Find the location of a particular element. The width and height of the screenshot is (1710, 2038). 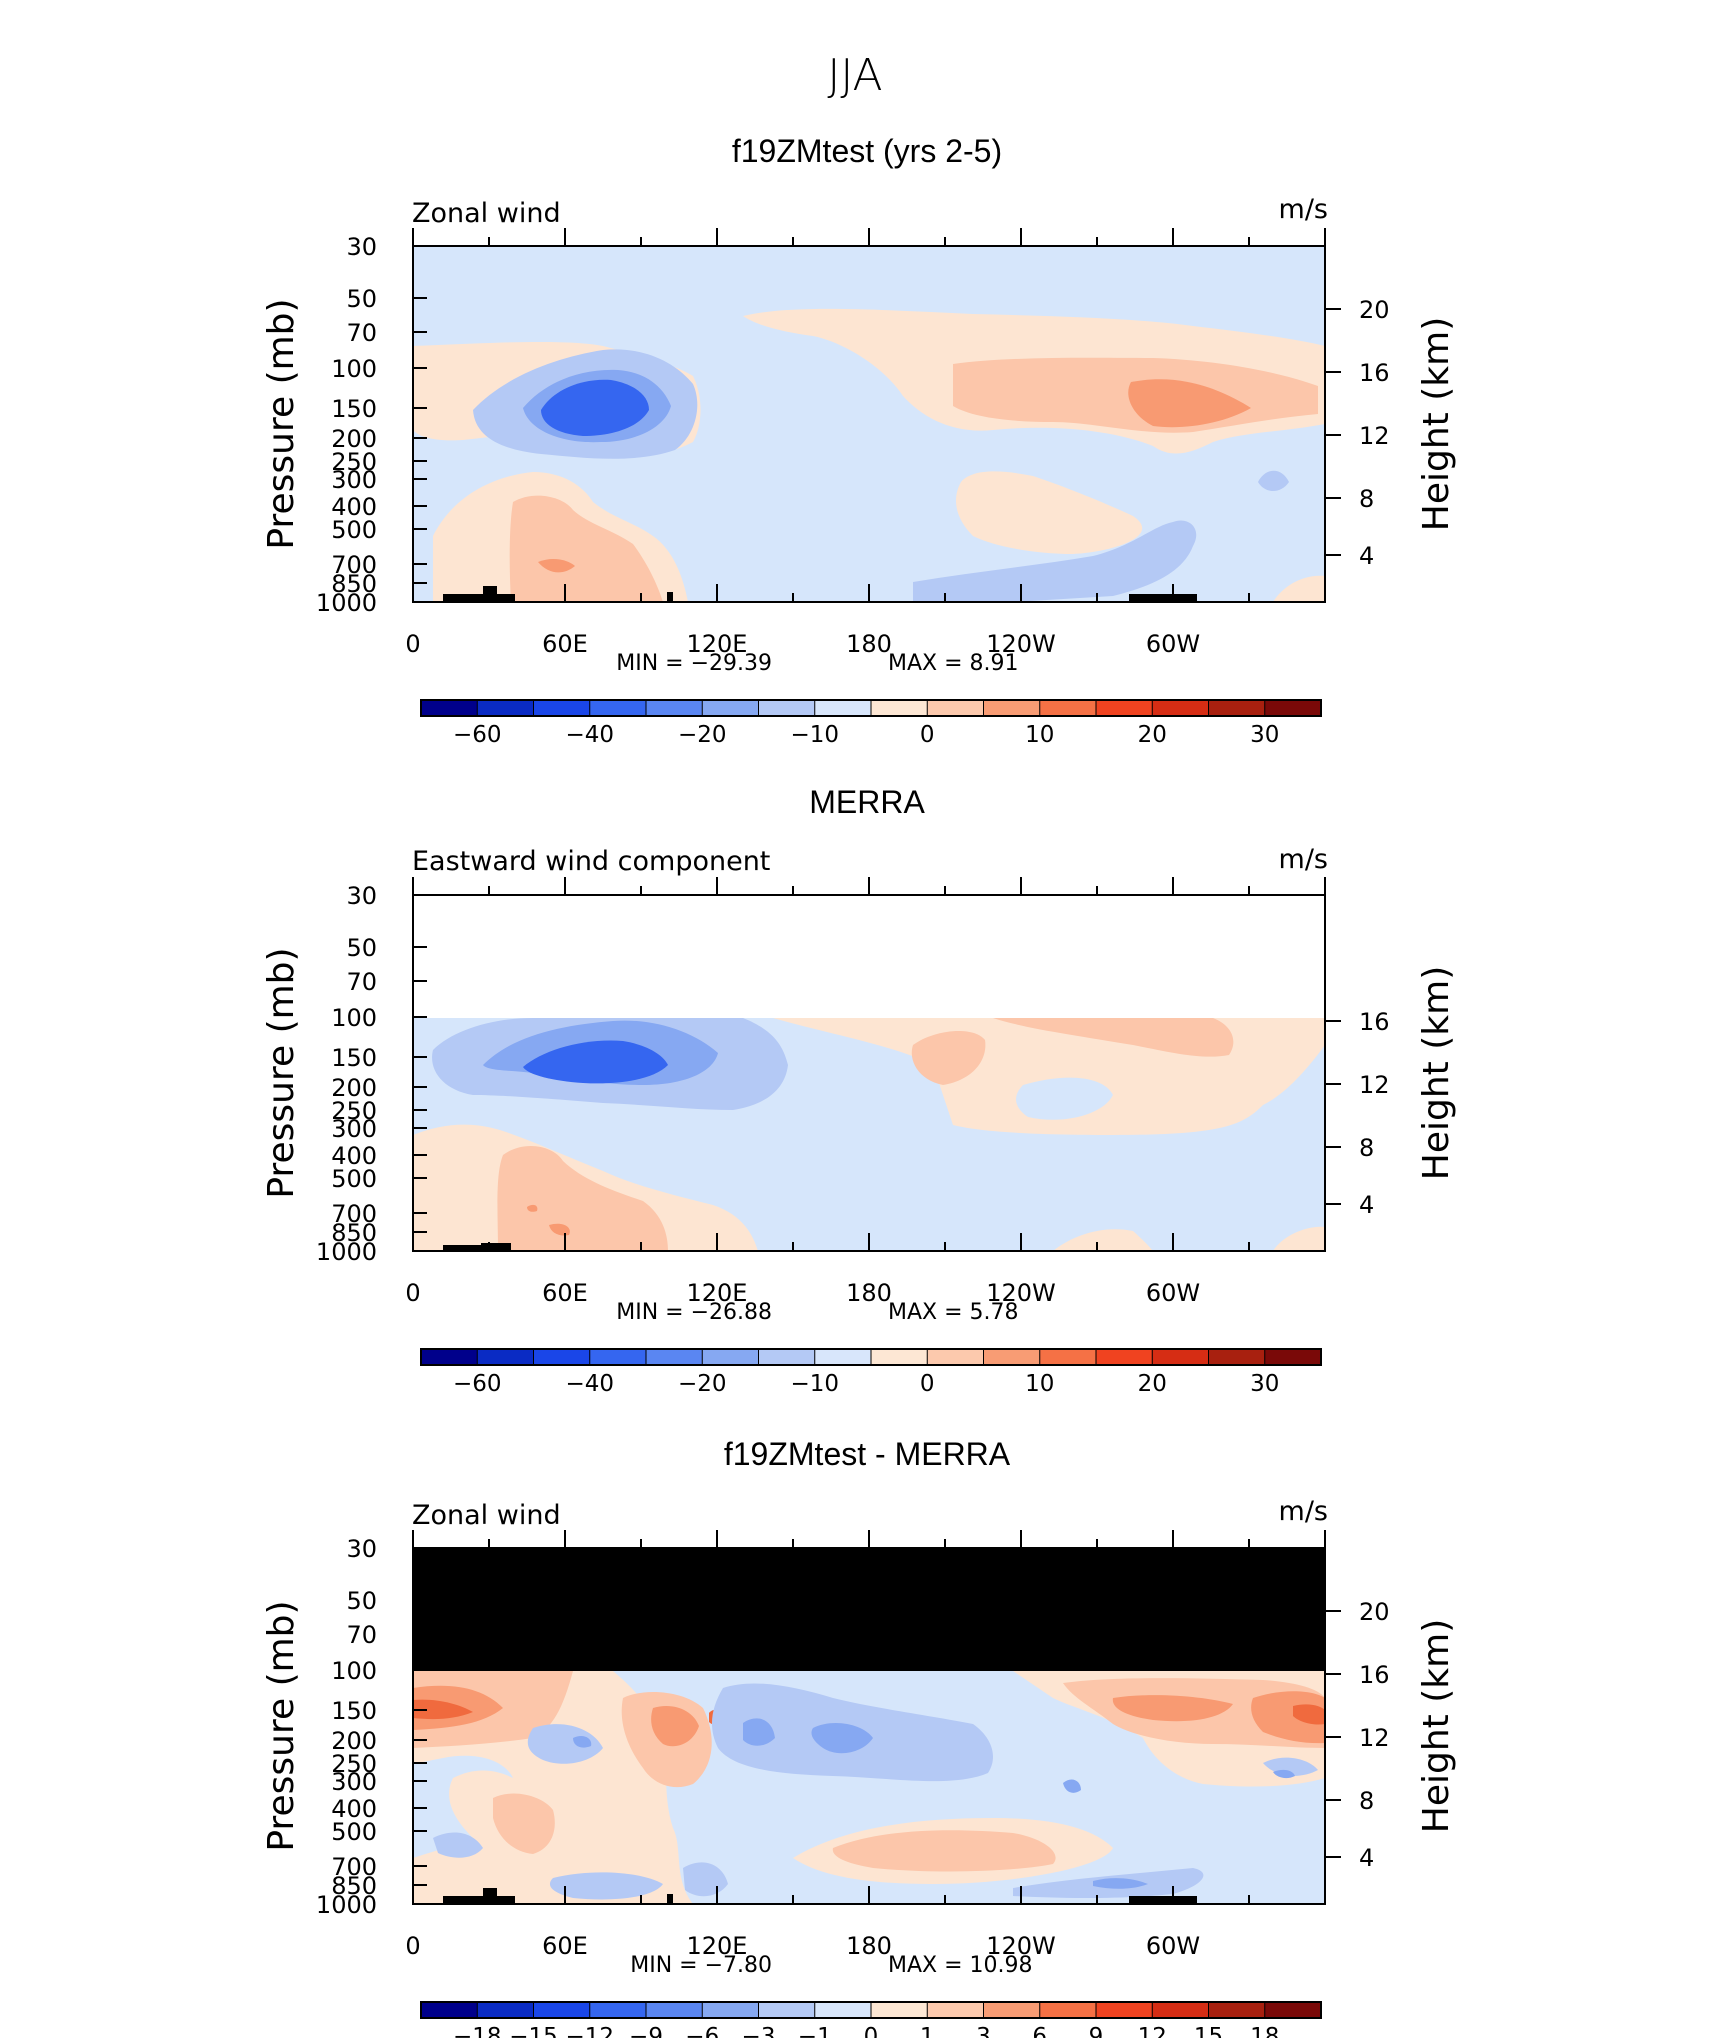

panel-3-colorbar-label: −9 is located at coordinates (646, 2031).